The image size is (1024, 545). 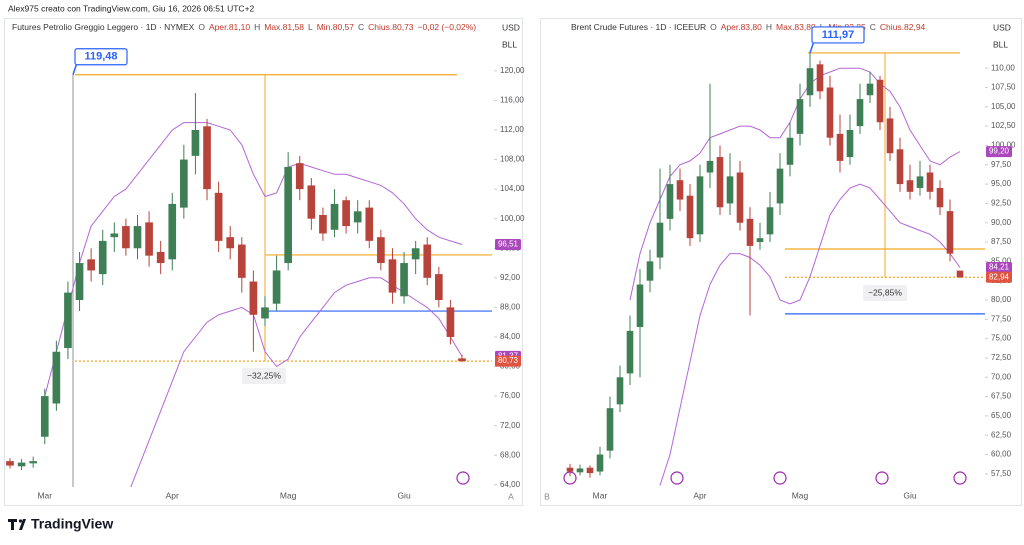 What do you see at coordinates (1001, 222) in the screenshot?
I see `y-tick-label: 90,00` at bounding box center [1001, 222].